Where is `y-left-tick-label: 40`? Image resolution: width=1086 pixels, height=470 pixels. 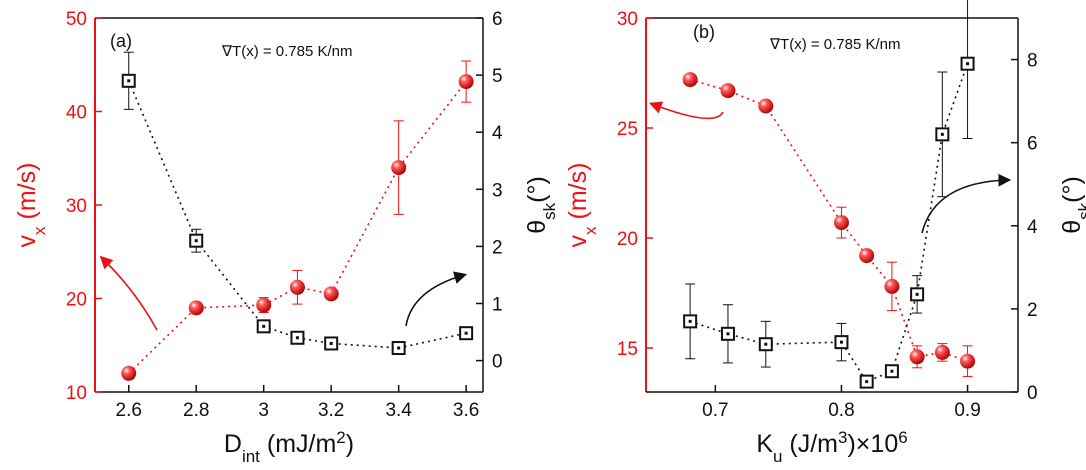 y-left-tick-label: 40 is located at coordinates (76, 113).